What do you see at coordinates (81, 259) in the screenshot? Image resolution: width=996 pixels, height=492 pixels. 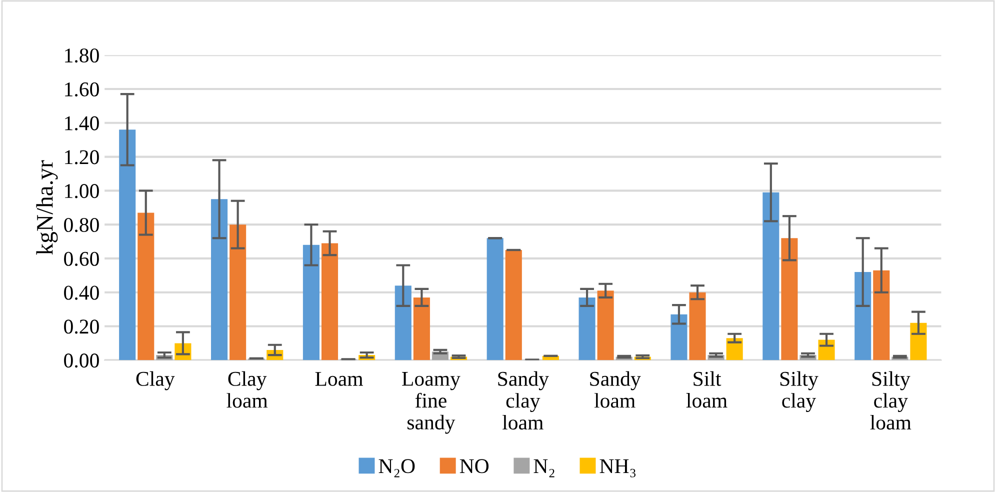 I see `y-tick-label: 0.60` at bounding box center [81, 259].